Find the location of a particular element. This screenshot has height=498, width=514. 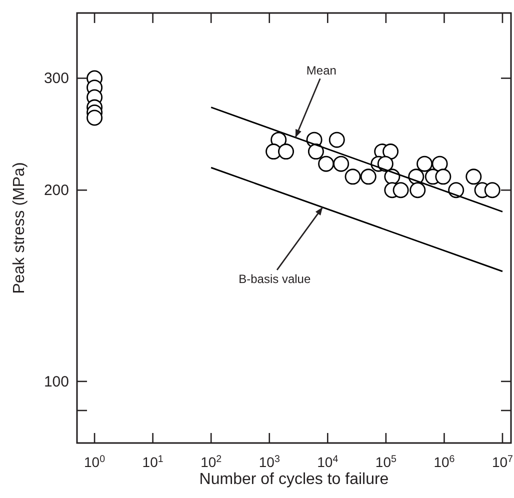

x-tick-label: 10$^{5}$ is located at coordinates (386, 462).